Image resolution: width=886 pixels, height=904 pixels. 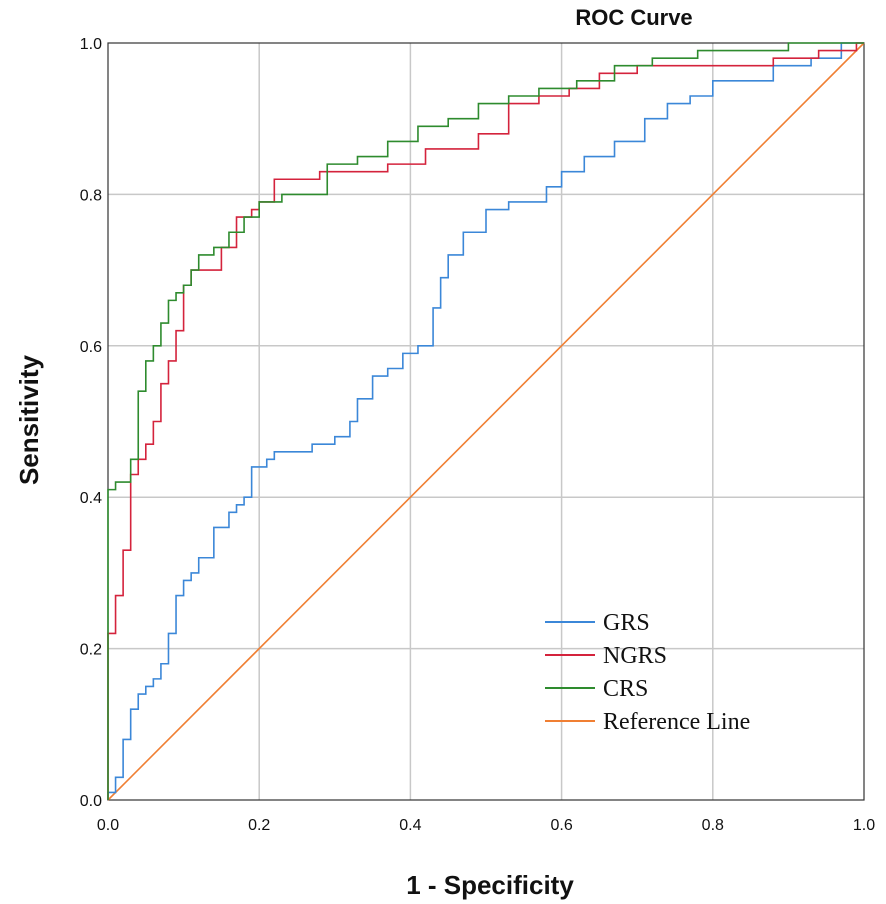 I want to click on y-tick-labels: 0.0 0.2 0.4 0.6 0.8 1.0, so click(x=91, y=423).